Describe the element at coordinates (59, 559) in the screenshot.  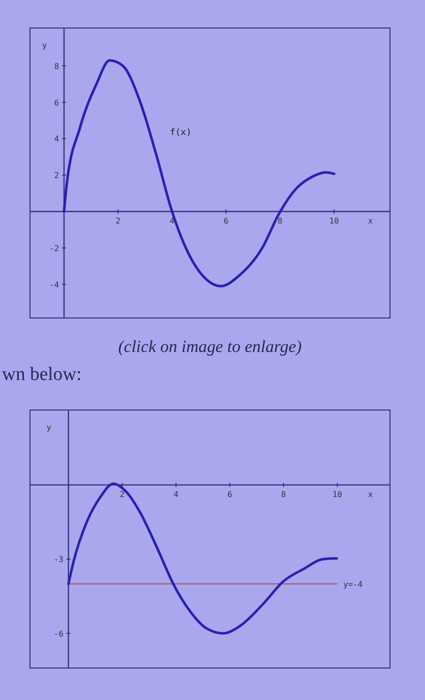
I see `y-tick-label: -3` at that location.